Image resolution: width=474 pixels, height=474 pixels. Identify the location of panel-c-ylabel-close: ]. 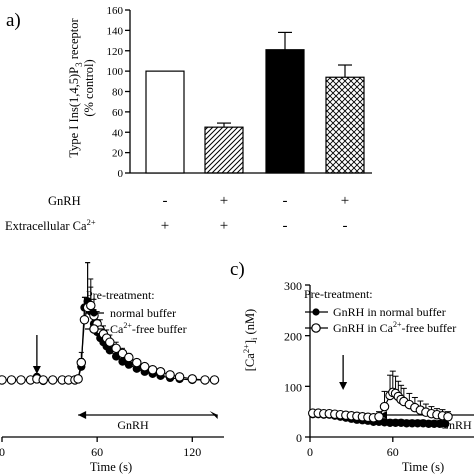
(250, 342).